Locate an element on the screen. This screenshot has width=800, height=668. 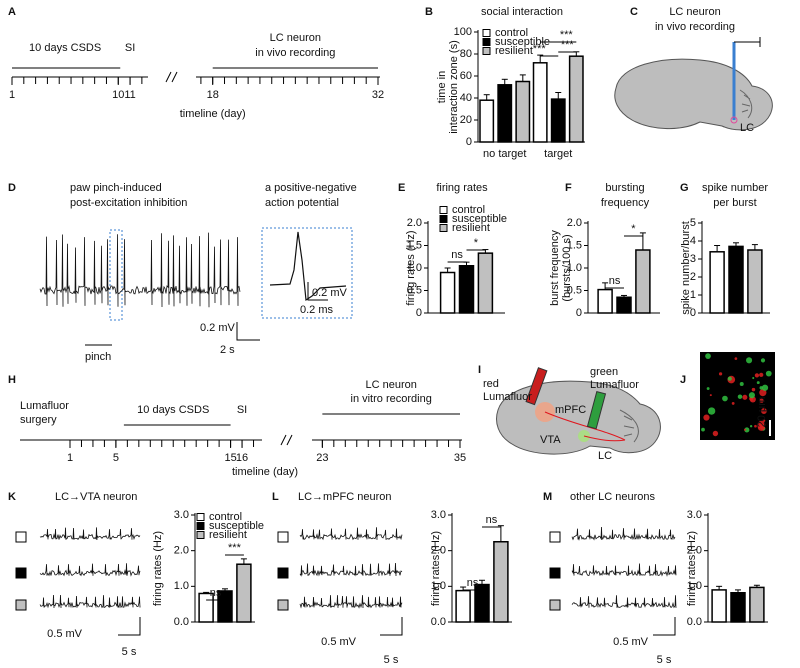
y-tick-label: 3 is located at coordinates (693, 259).